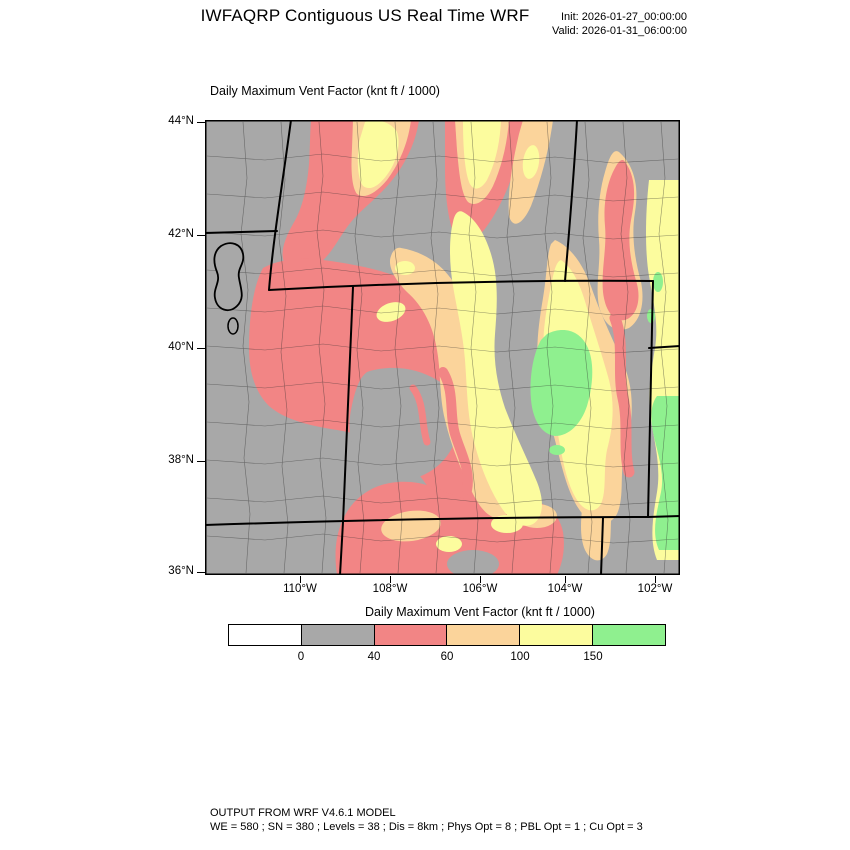  I want to click on colorbar-tick-label: 150, so click(593, 657).